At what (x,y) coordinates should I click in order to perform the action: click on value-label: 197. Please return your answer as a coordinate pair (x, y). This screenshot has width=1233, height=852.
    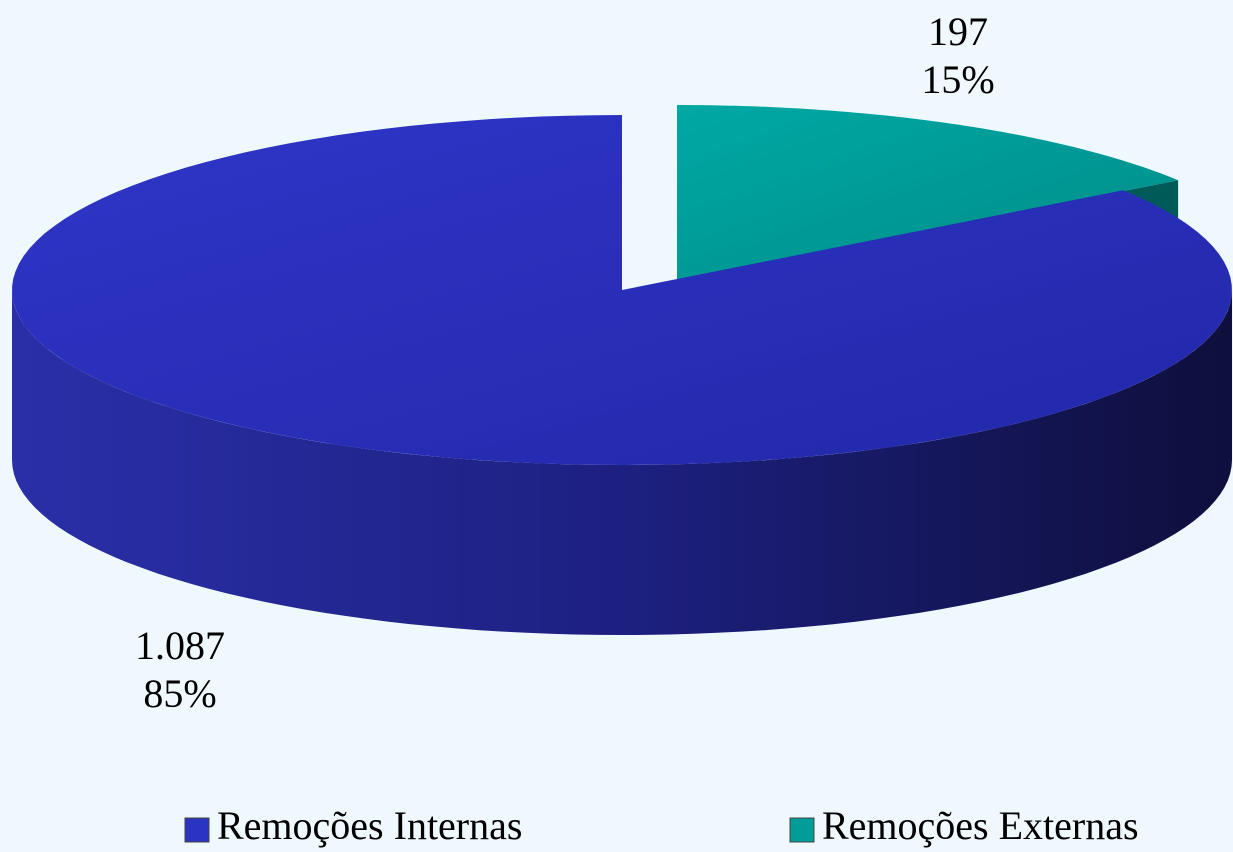
    Looking at the image, I should click on (958, 31).